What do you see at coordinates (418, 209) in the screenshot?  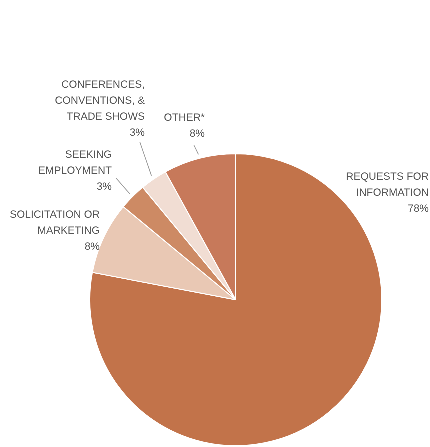 I see `data-label: 78%` at bounding box center [418, 209].